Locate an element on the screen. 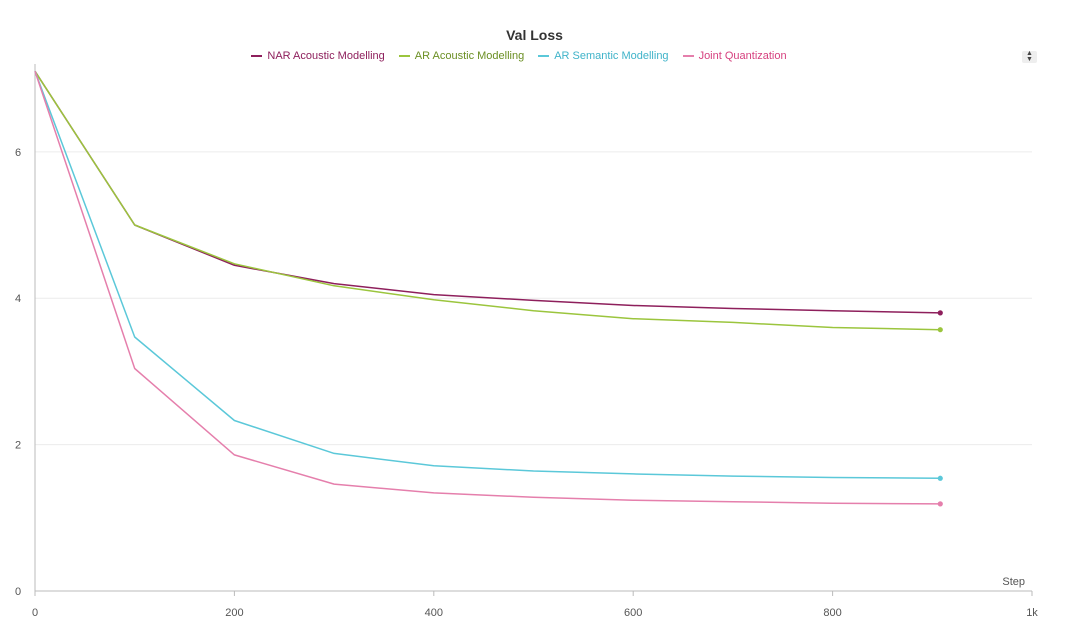 Image resolution: width=1069 pixels, height=641 pixels. series-end-point-ar-semantic-modelling is located at coordinates (940, 478).